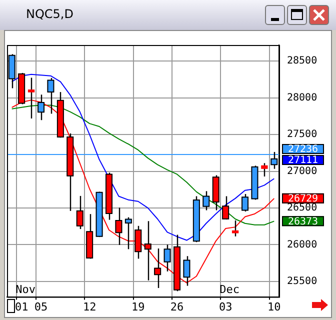 The width and height of the screenshot is (336, 320). I want to click on x-tick-label: 26, so click(177, 307).